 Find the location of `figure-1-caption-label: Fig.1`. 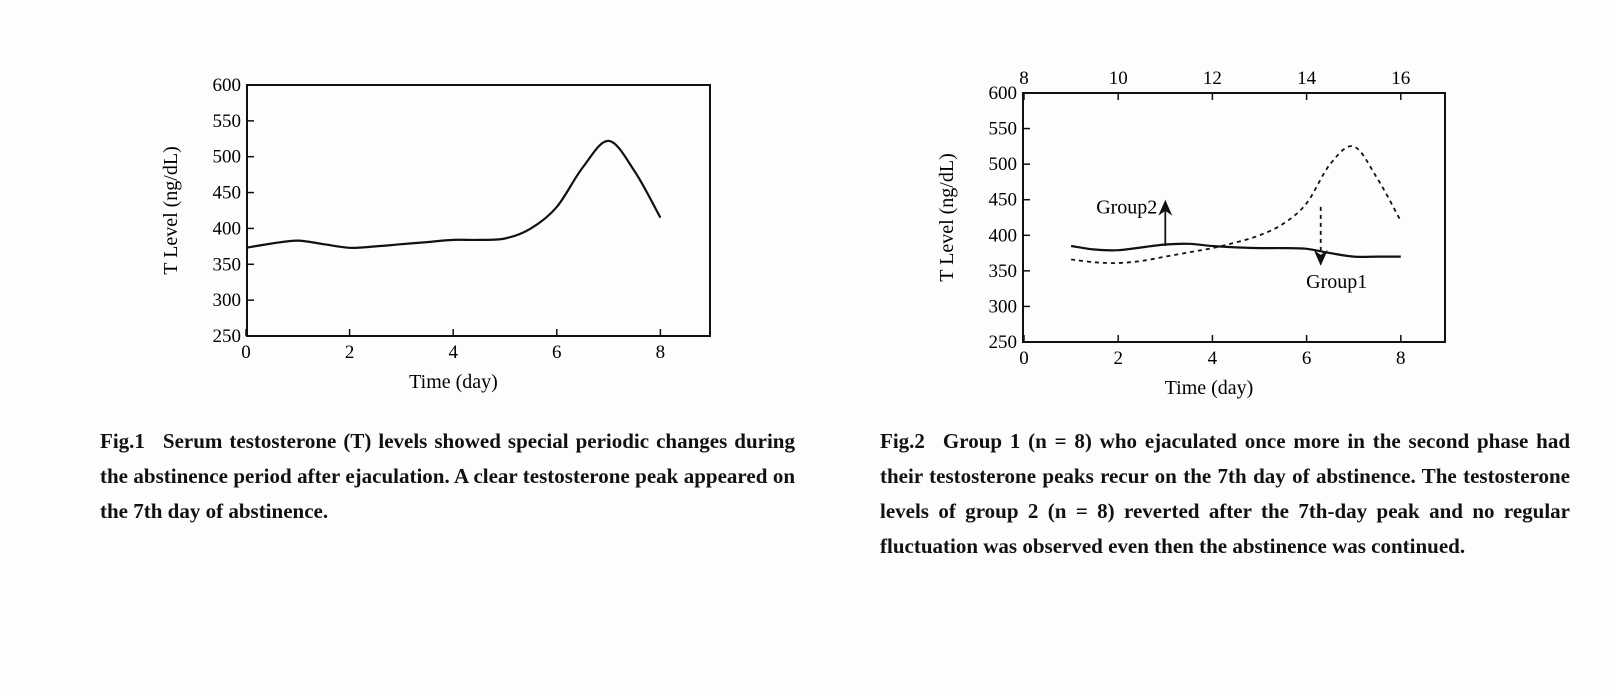

figure-1-caption-label: Fig.1 is located at coordinates (122, 441).